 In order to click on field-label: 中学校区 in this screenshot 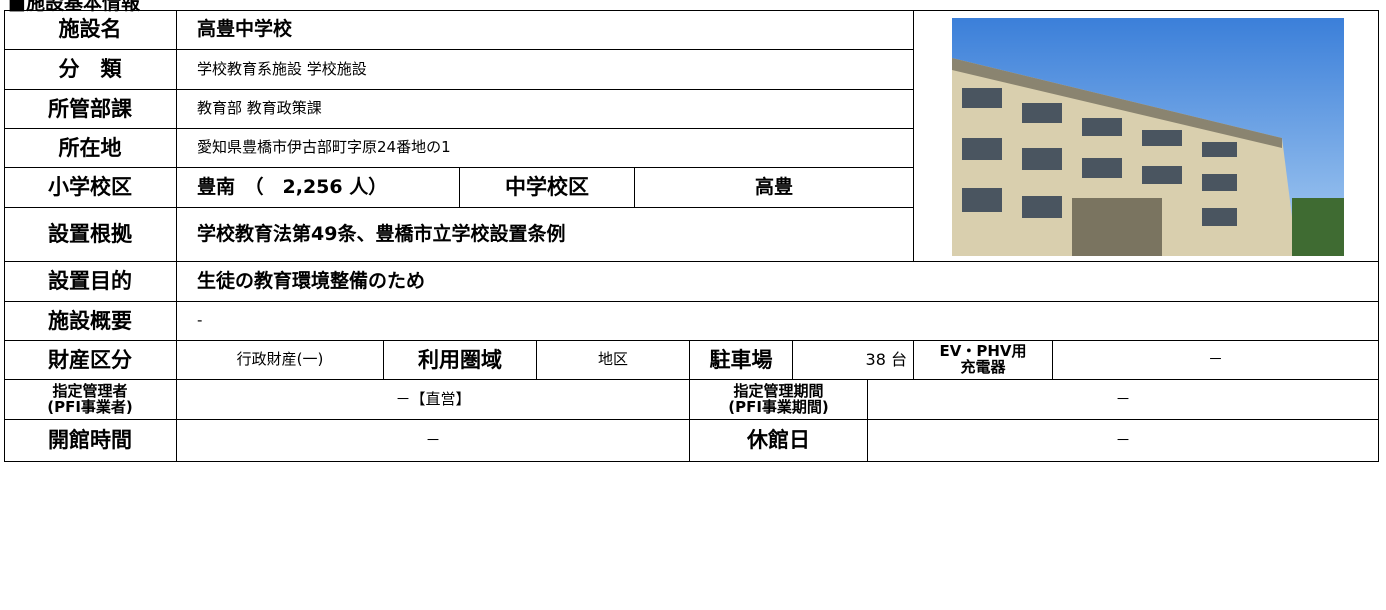, I will do `click(547, 188)`.